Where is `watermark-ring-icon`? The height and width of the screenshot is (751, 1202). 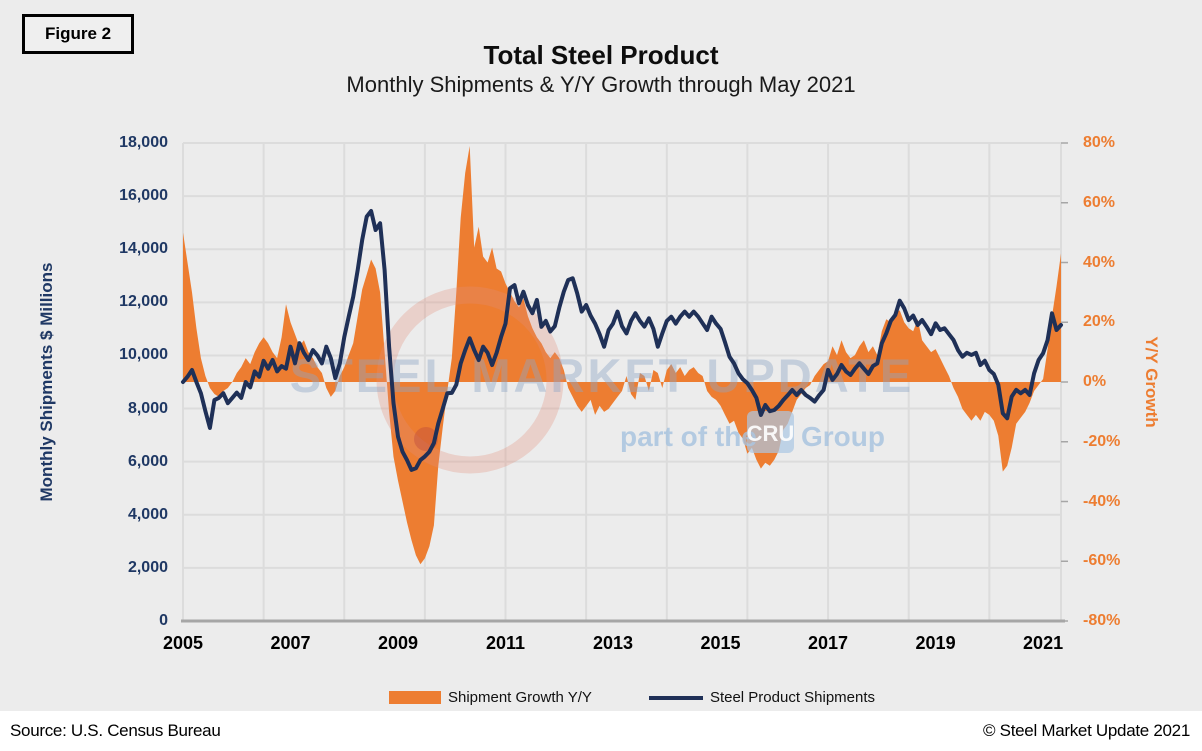 watermark-ring-icon is located at coordinates (470, 380).